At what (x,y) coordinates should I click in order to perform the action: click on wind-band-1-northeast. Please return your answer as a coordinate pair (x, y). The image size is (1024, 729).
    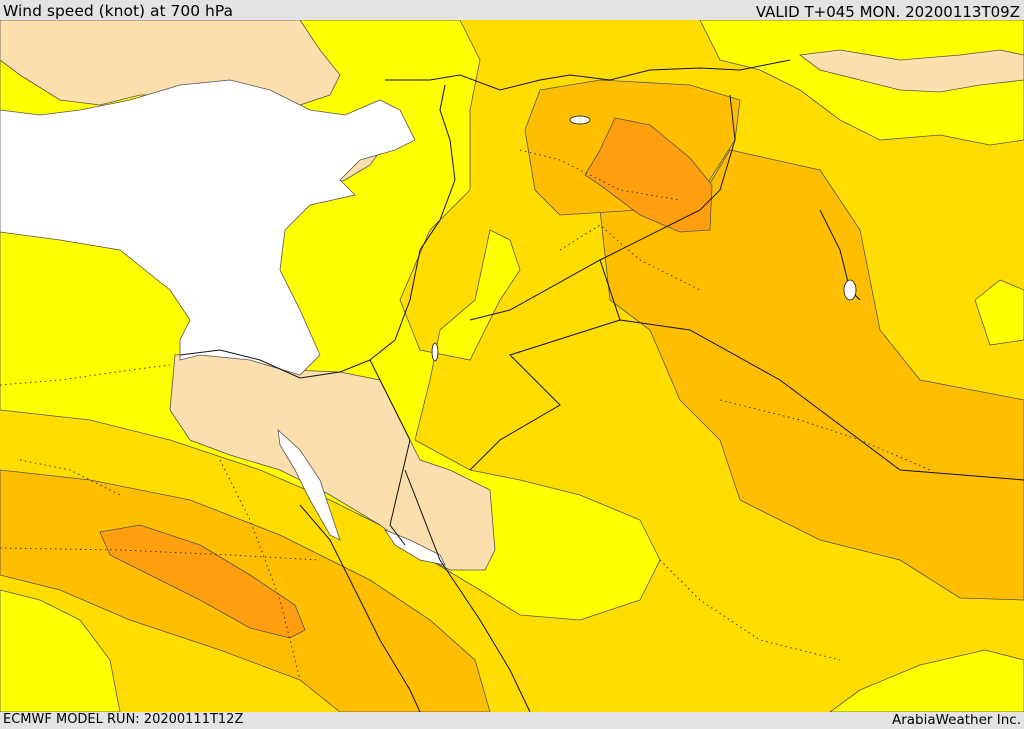
    Looking at the image, I should click on (861, 83).